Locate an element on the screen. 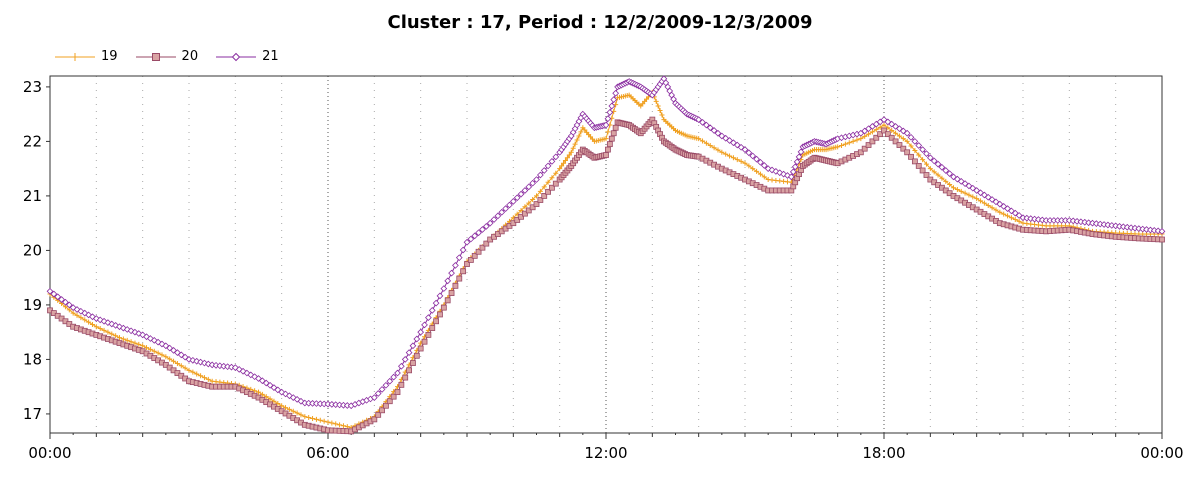  legend-item-20: 20 is located at coordinates (166, 56).